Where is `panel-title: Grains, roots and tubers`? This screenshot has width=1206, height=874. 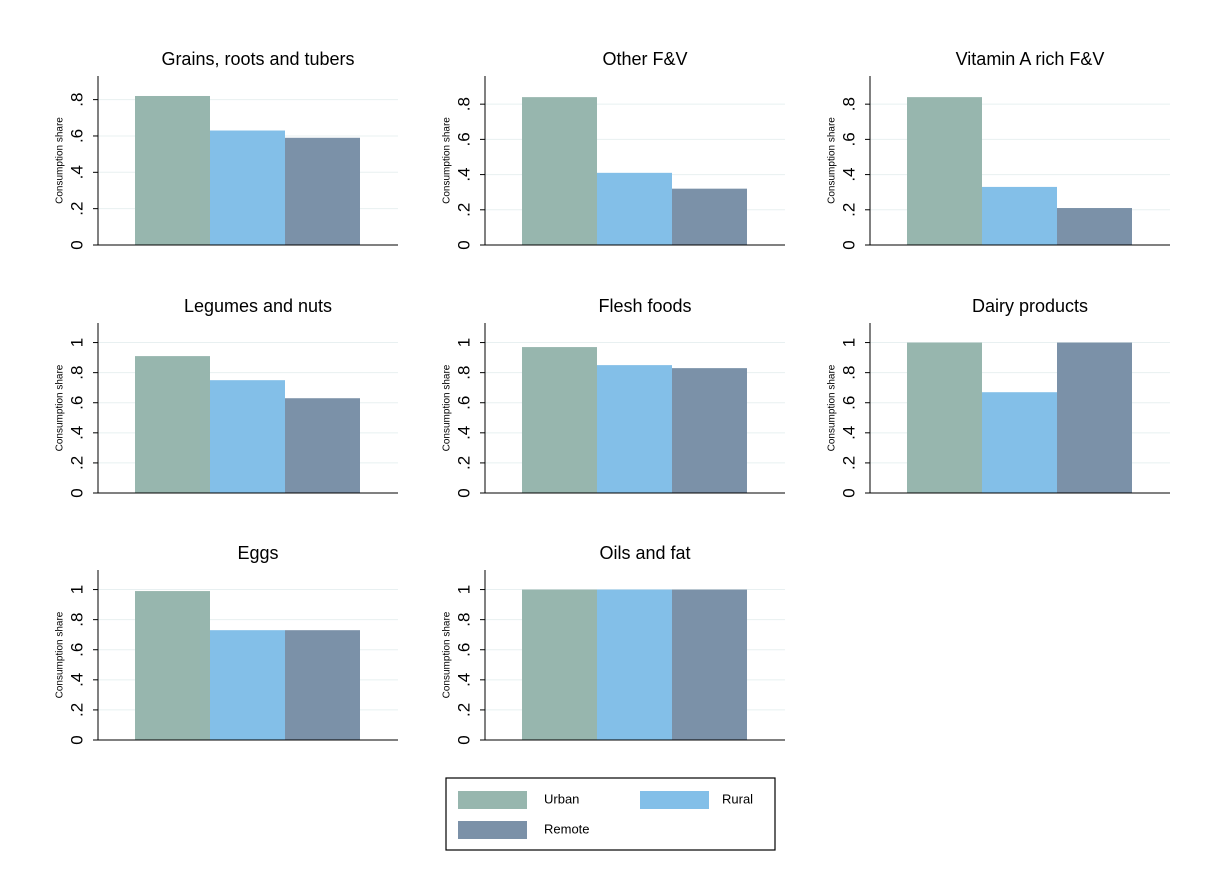
panel-title: Grains, roots and tubers is located at coordinates (257, 59).